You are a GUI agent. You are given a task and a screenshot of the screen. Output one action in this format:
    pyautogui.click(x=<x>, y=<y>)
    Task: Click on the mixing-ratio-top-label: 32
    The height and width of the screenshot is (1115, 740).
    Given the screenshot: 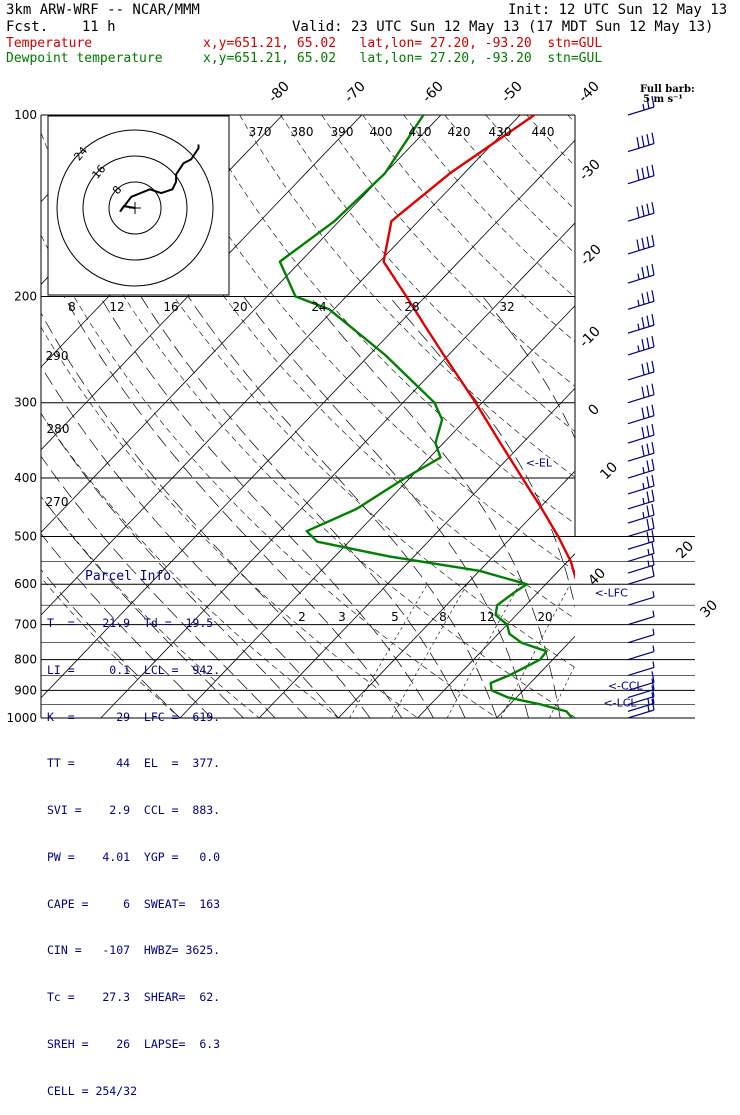 What is the action you would take?
    pyautogui.click(x=506, y=307)
    